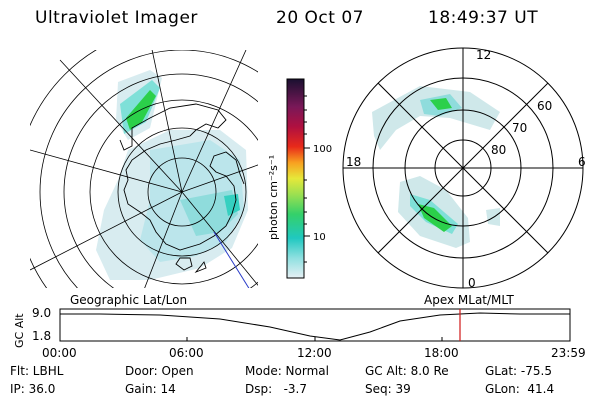 Image resolution: width=600 pixels, height=400 pixels. I want to click on altitude-curve, so click(315, 326).